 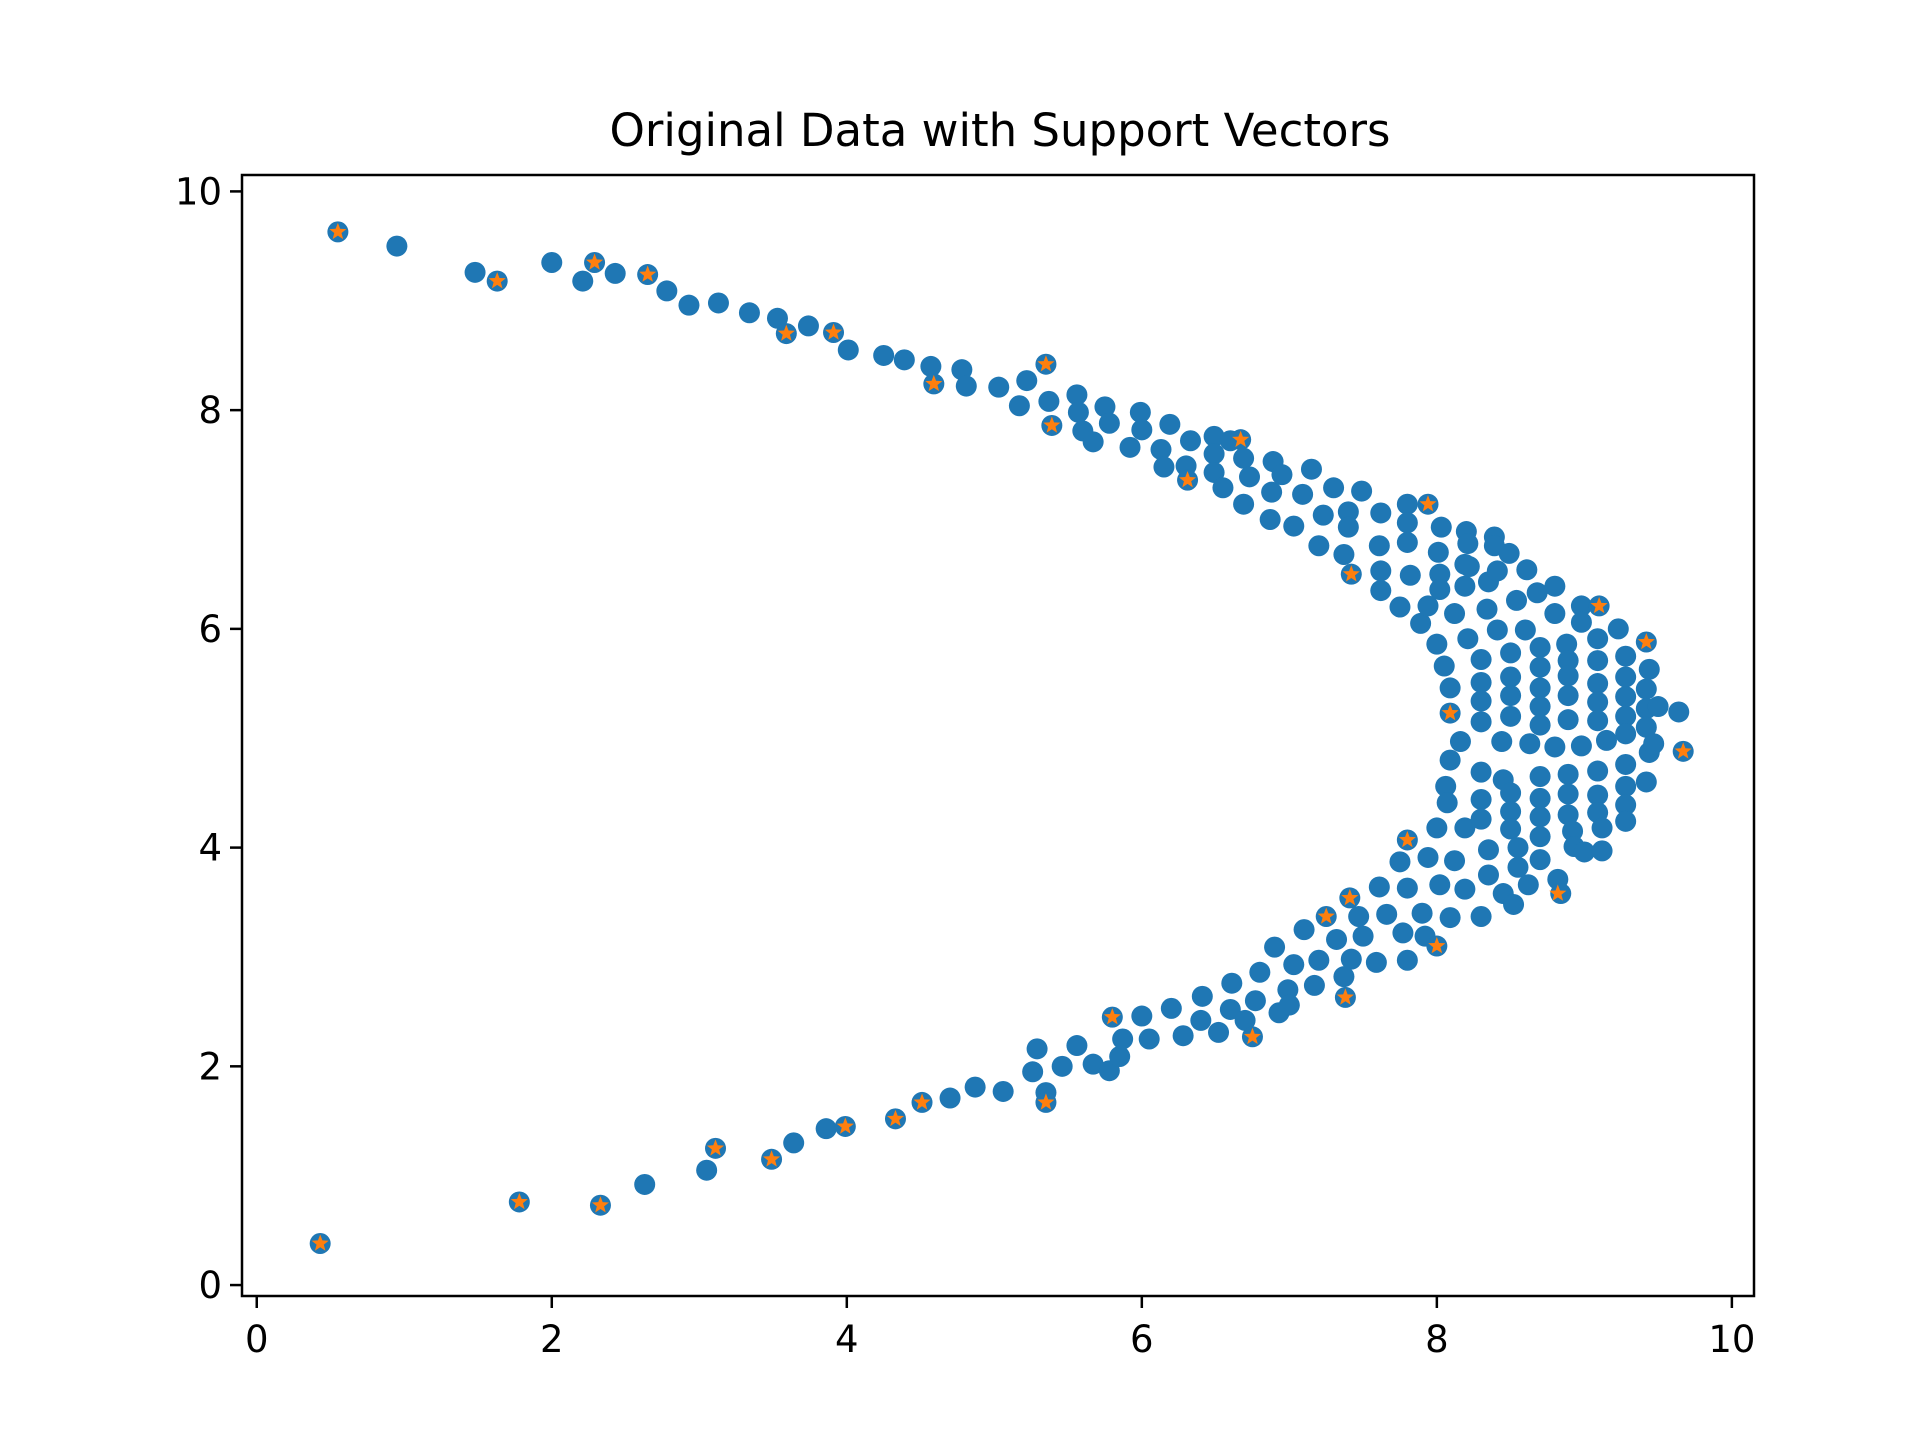 I want to click on y-tick-label: 8, so click(x=210, y=410).